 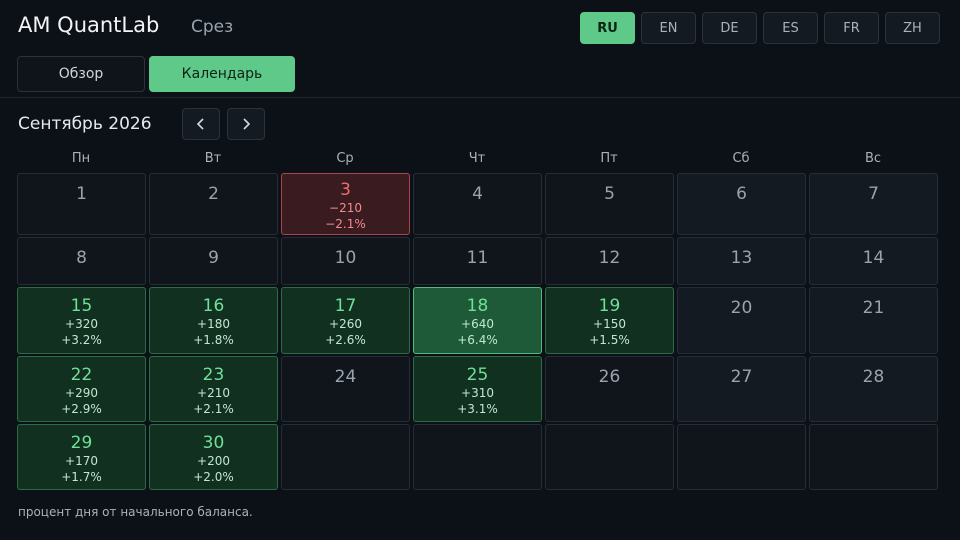 What do you see at coordinates (480, 28) in the screenshot?
I see `app-header: AM QuantLab Срез RU EN DE ES FR ZH` at bounding box center [480, 28].